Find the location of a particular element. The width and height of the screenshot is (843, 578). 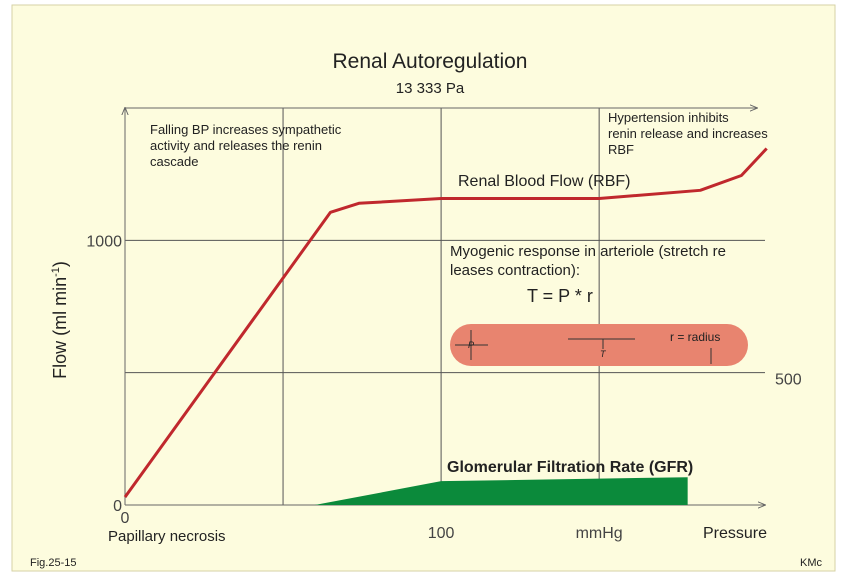

gfr-area is located at coordinates (501, 491).